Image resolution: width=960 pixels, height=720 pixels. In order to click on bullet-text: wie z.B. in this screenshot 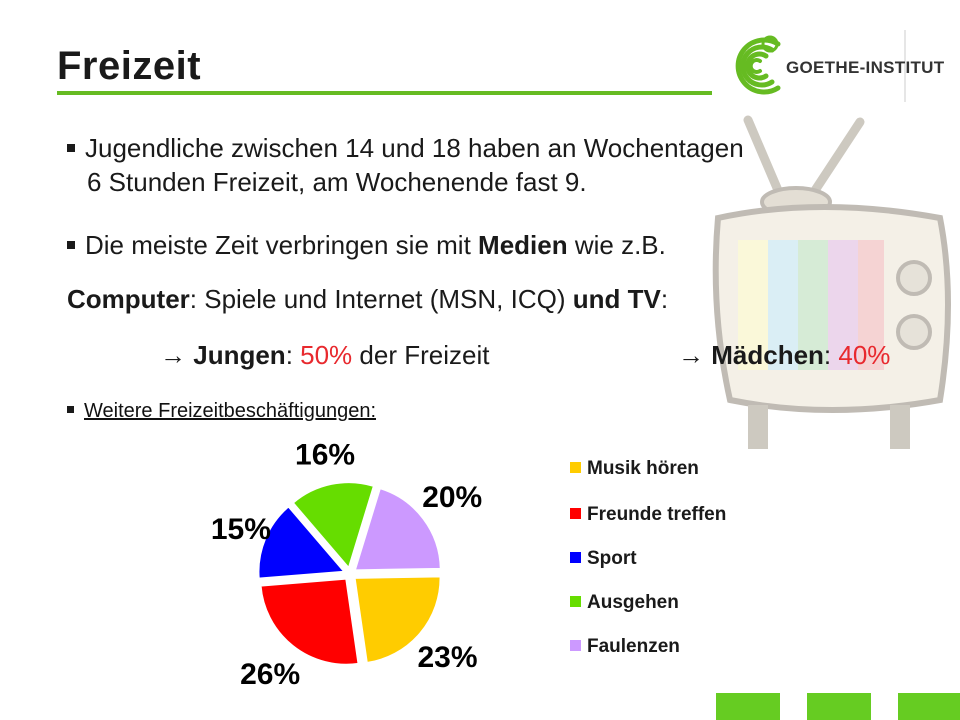, I will do `click(616, 245)`.